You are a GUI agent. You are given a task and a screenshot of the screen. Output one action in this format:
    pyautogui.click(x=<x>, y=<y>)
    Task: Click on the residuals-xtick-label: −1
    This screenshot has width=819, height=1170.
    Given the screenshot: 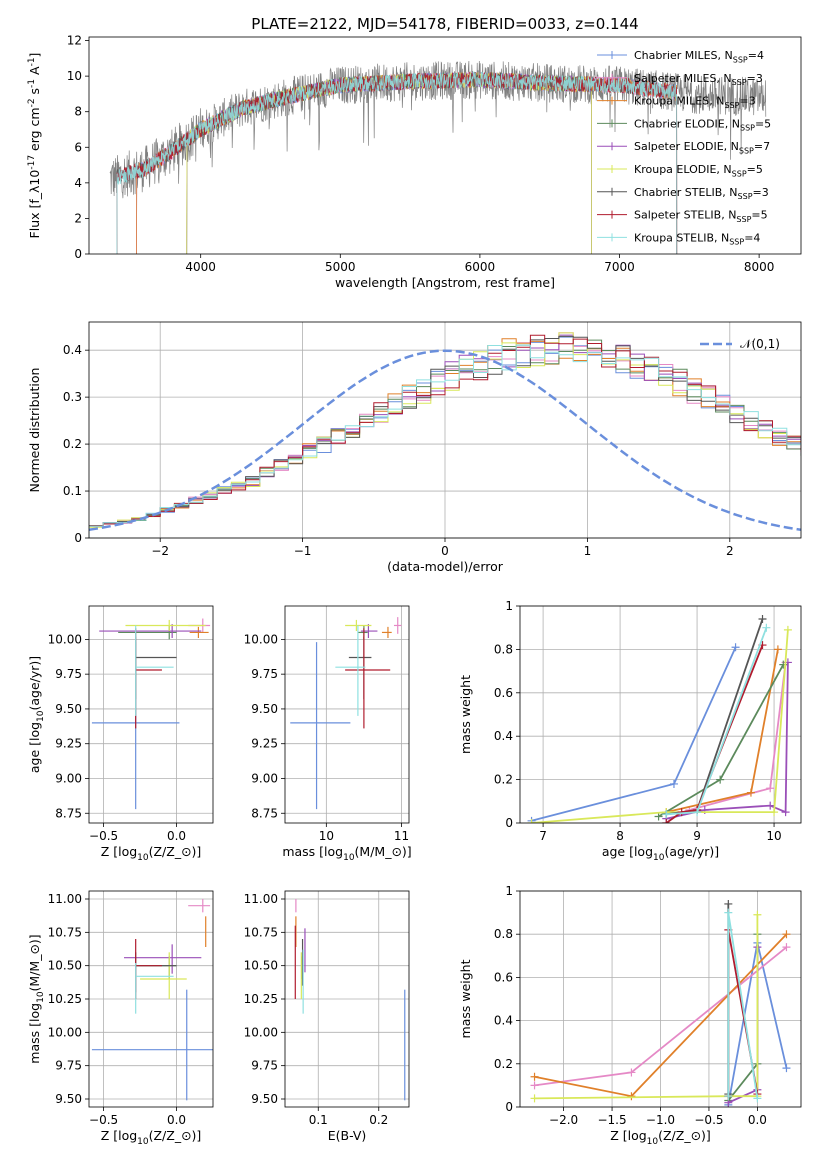 What is the action you would take?
    pyautogui.click(x=303, y=551)
    